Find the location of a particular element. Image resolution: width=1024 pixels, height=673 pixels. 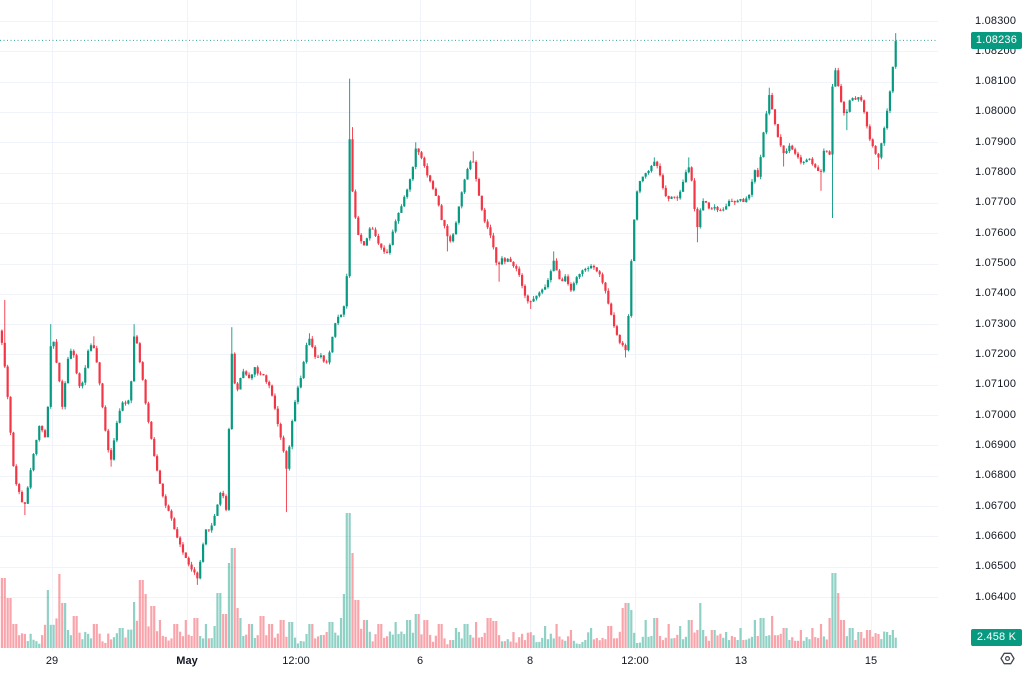

price-tick-label: 1.07200 is located at coordinates (996, 353).